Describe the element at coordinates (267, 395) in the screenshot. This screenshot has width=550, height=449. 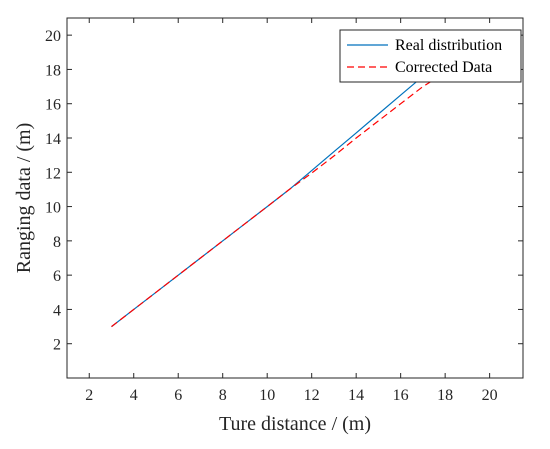
I see `x-tick-label: 10` at that location.